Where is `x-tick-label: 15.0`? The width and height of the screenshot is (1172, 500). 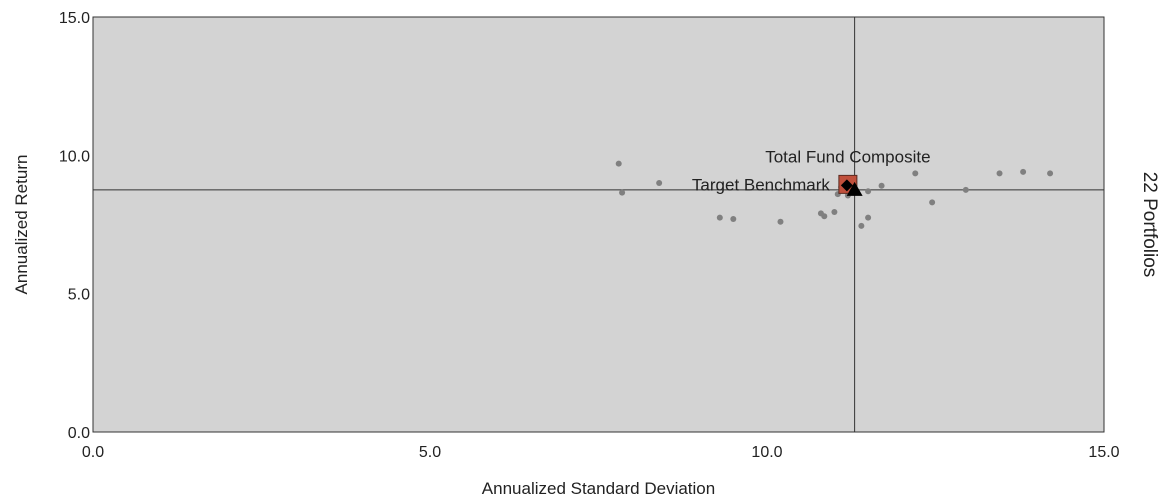
x-tick-label: 15.0 is located at coordinates (1103, 452).